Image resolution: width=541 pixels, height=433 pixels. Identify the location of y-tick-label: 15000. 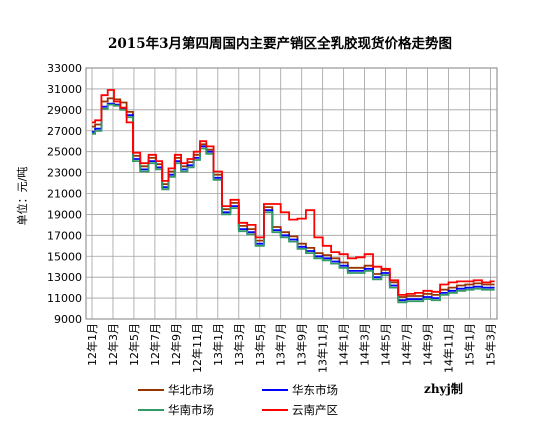
(64, 256).